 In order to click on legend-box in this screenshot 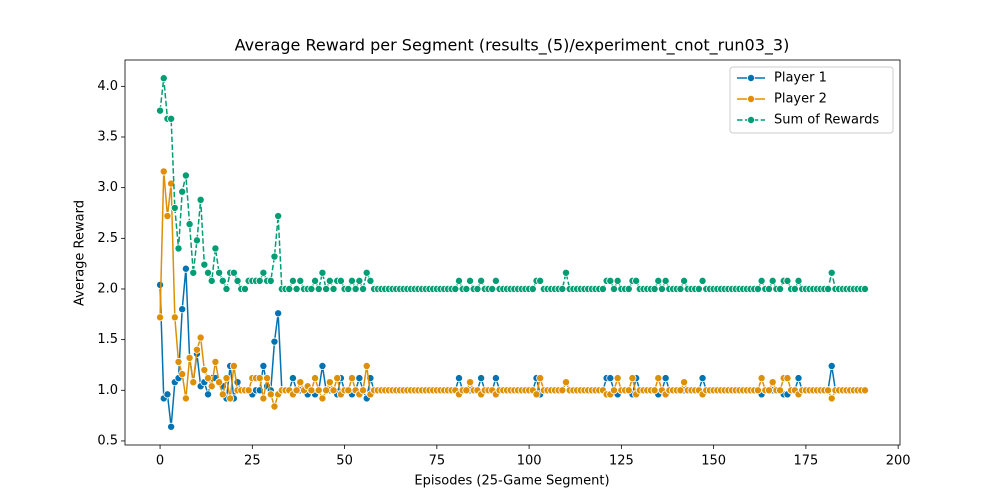, I will do `click(811, 100)`.